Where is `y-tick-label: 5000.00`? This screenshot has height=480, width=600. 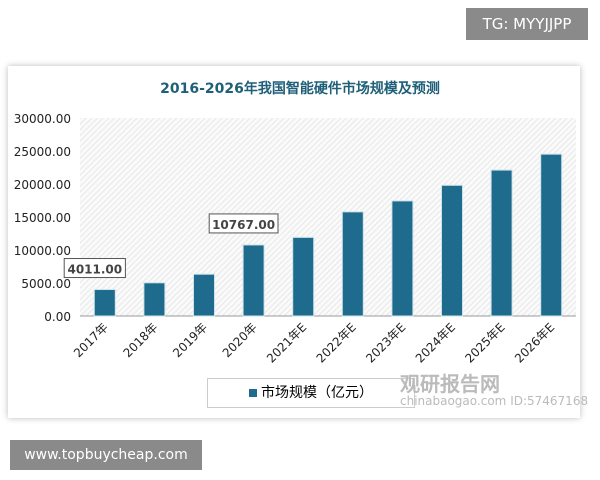 y-tick-label: 5000.00 is located at coordinates (46, 284).